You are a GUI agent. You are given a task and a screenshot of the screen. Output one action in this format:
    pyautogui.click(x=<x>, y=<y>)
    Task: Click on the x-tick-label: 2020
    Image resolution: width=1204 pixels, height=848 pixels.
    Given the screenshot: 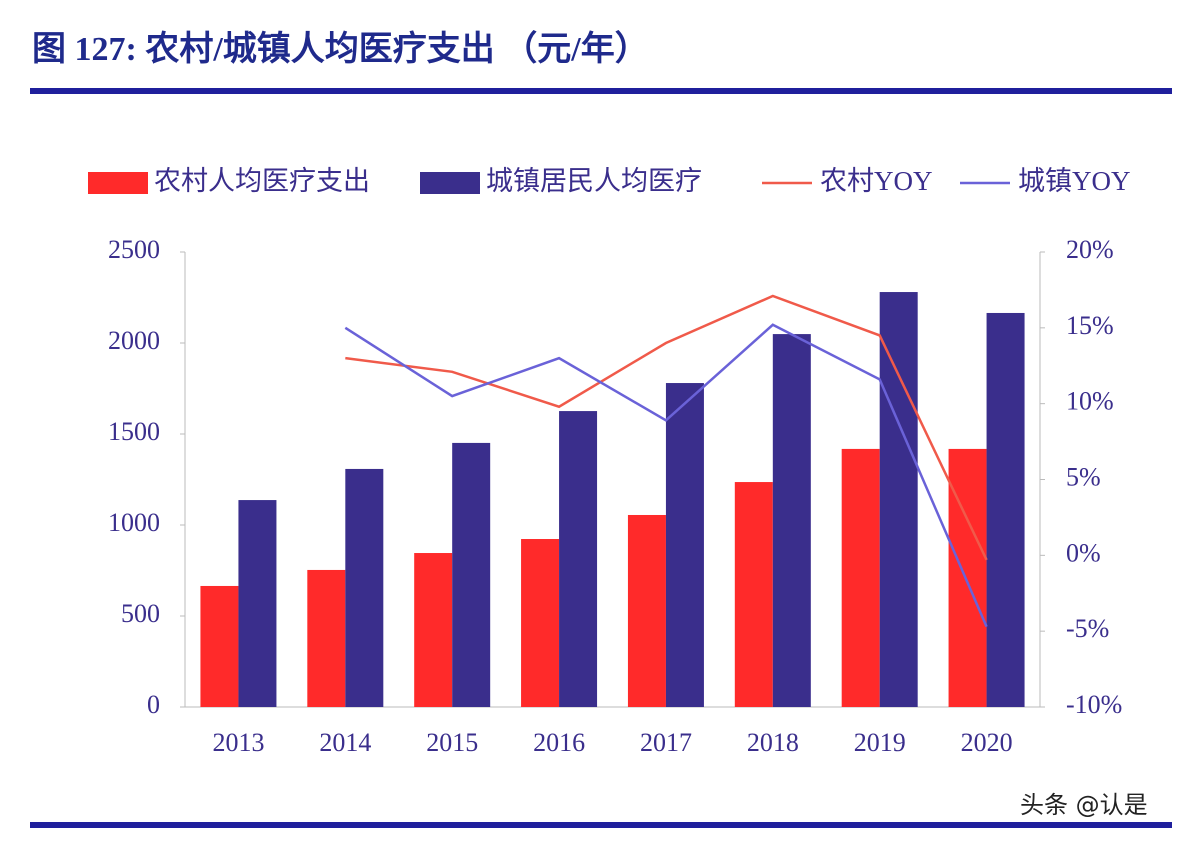 What is the action you would take?
    pyautogui.click(x=987, y=742)
    